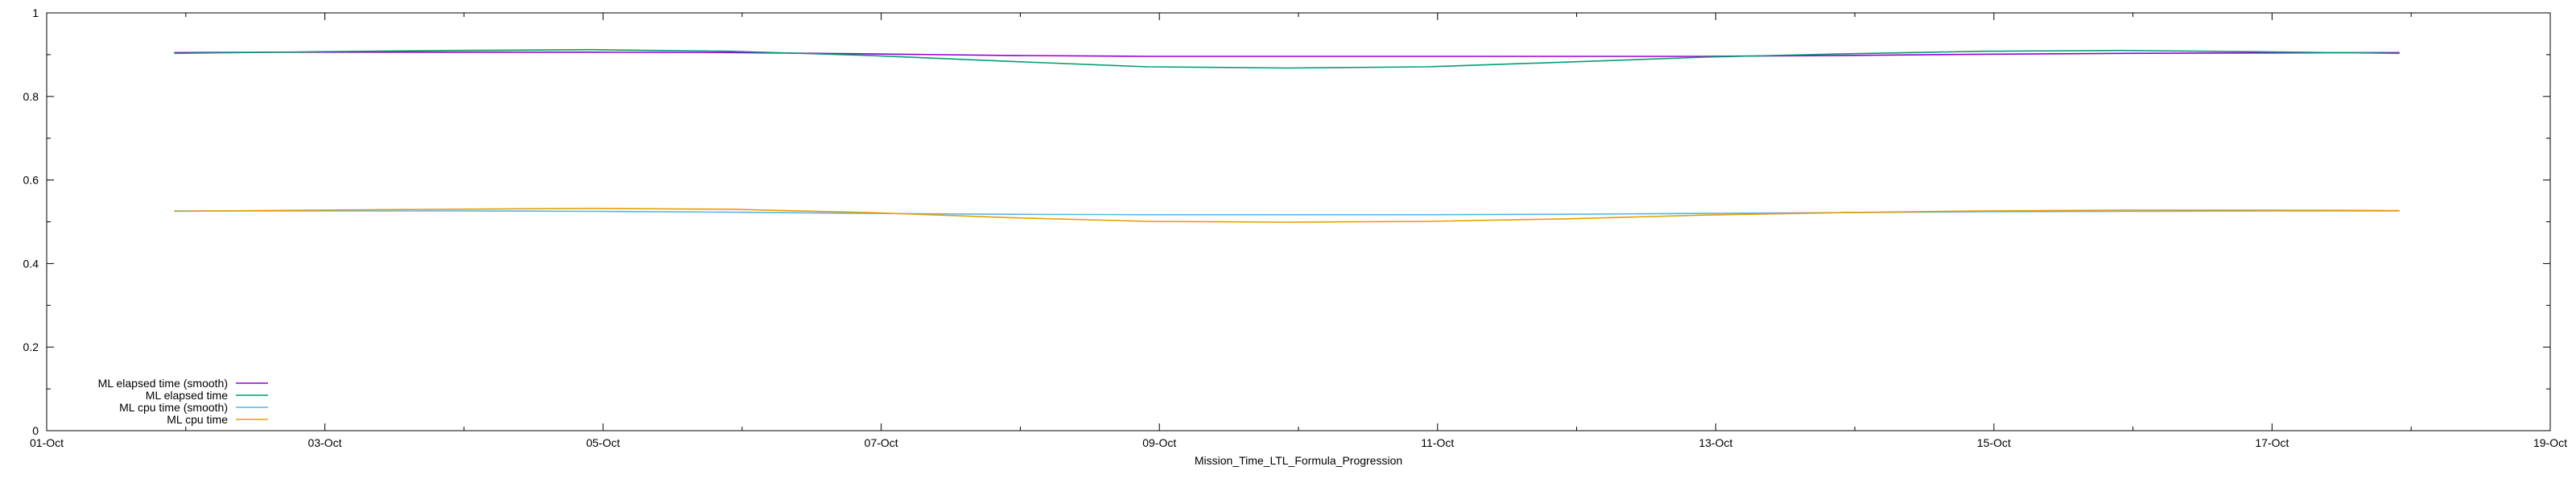 Image resolution: width=2576 pixels, height=483 pixels. Describe the element at coordinates (31, 96) in the screenshot. I see `y-tick-label: 0.8` at that location.